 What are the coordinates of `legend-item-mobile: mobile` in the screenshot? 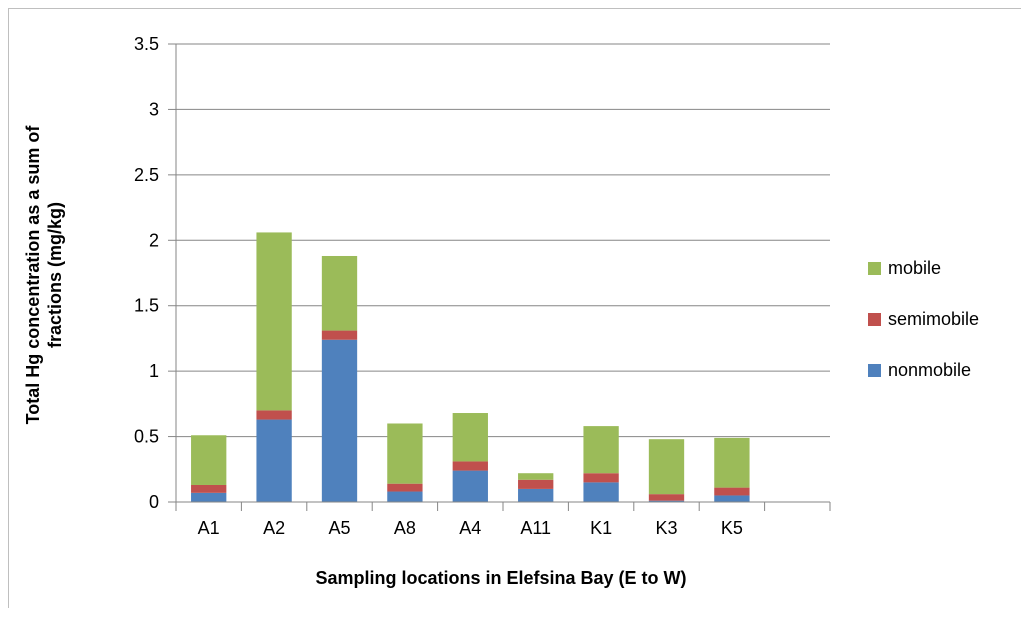 It's located at (923, 268).